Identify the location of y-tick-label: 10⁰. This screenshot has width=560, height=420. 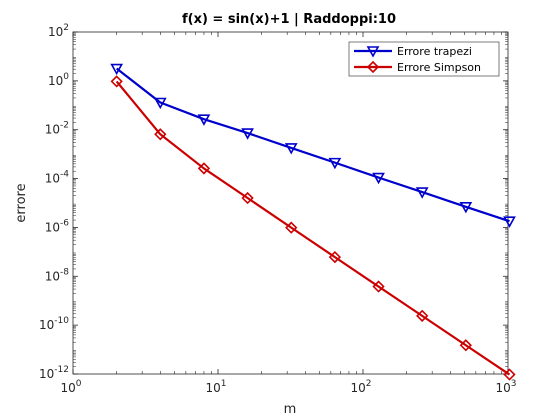
(58, 80).